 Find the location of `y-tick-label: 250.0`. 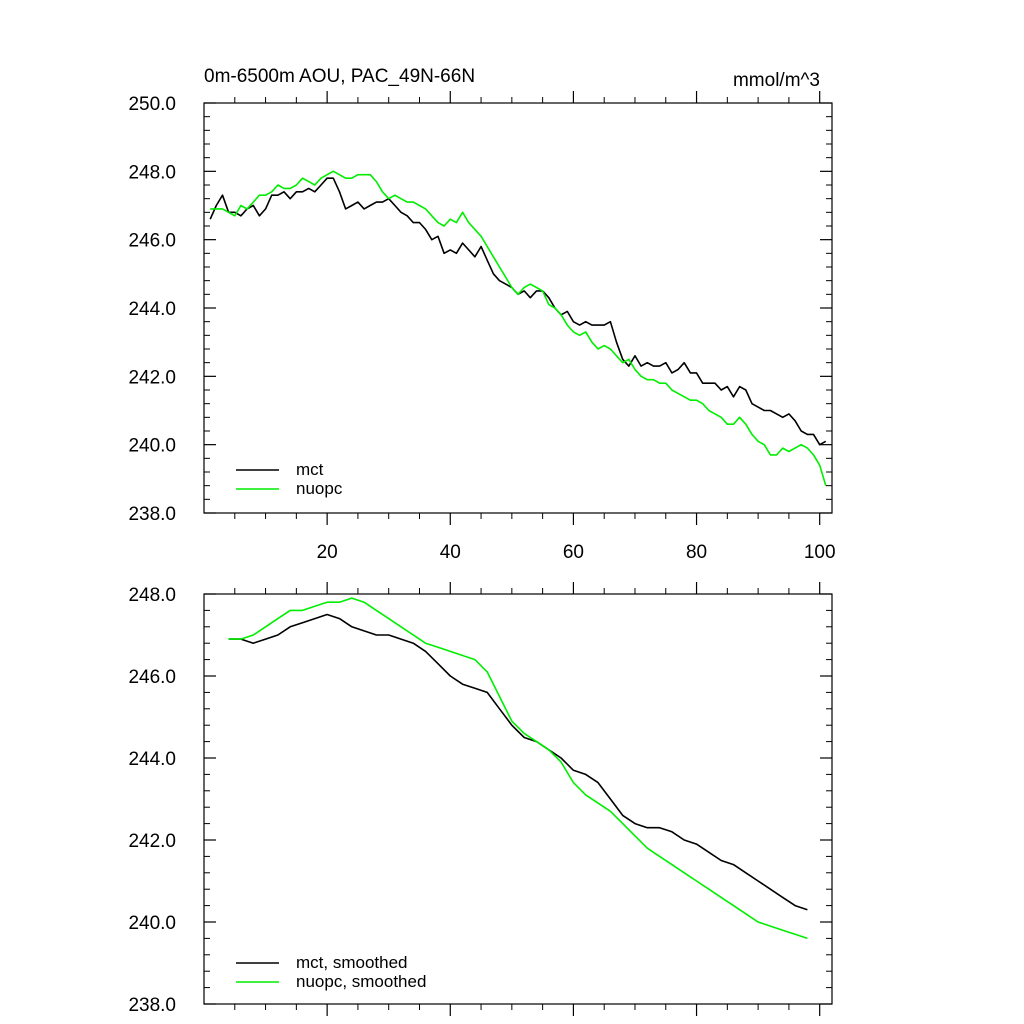

y-tick-label: 250.0 is located at coordinates (152, 104).